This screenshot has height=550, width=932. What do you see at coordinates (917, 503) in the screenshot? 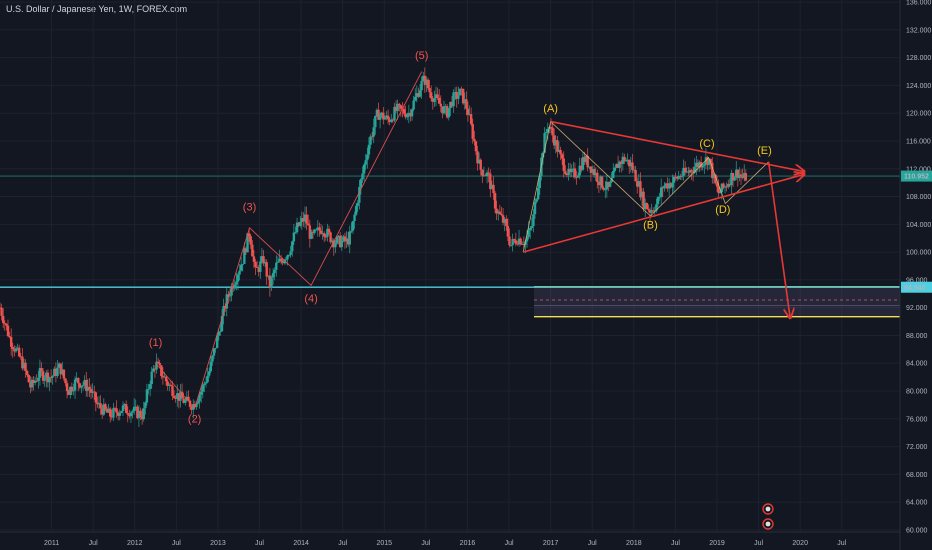
I see `y-tick-label: 64.000` at bounding box center [917, 503].